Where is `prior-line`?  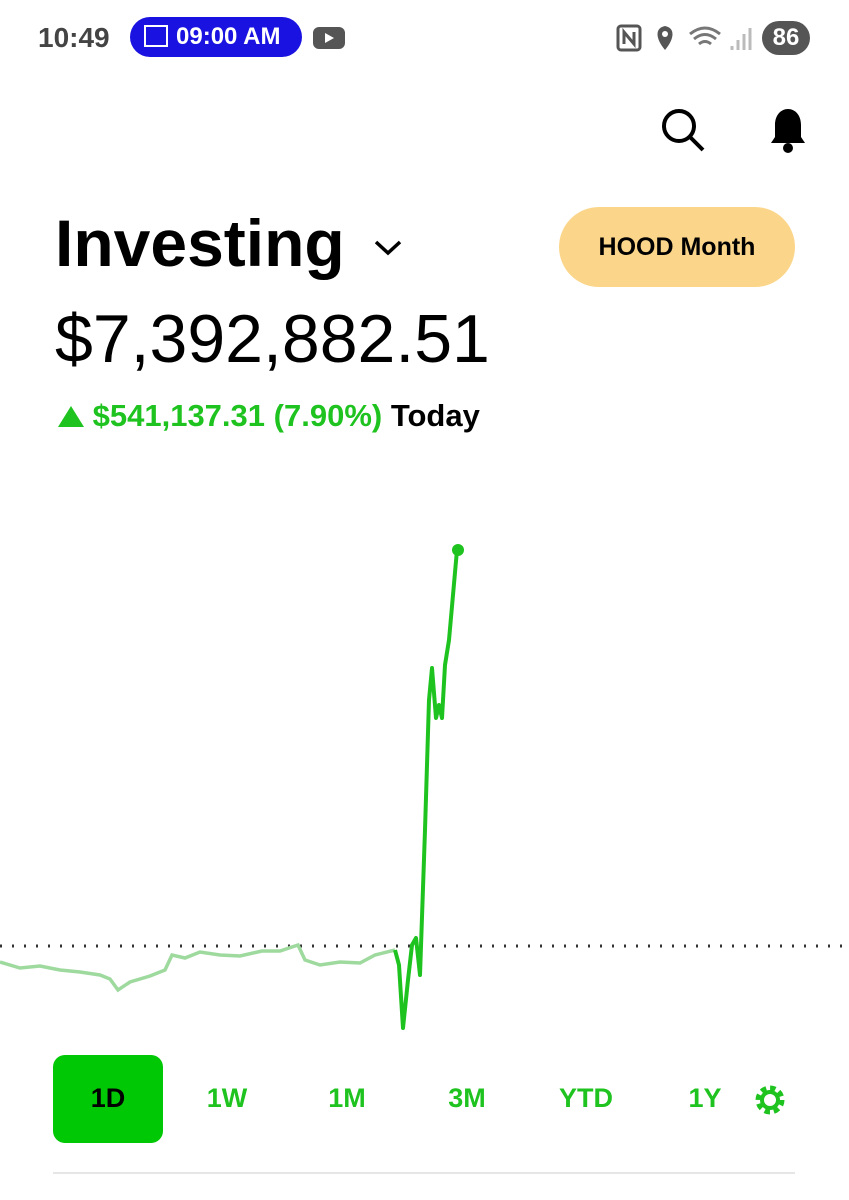 prior-line is located at coordinates (198, 967).